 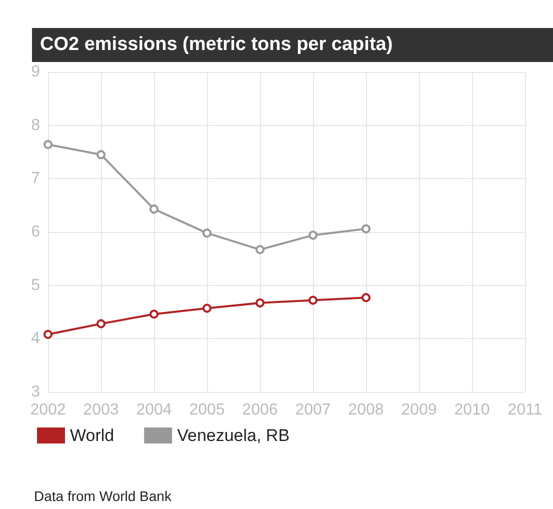 I want to click on y-tick-label: 8, so click(x=35, y=125).